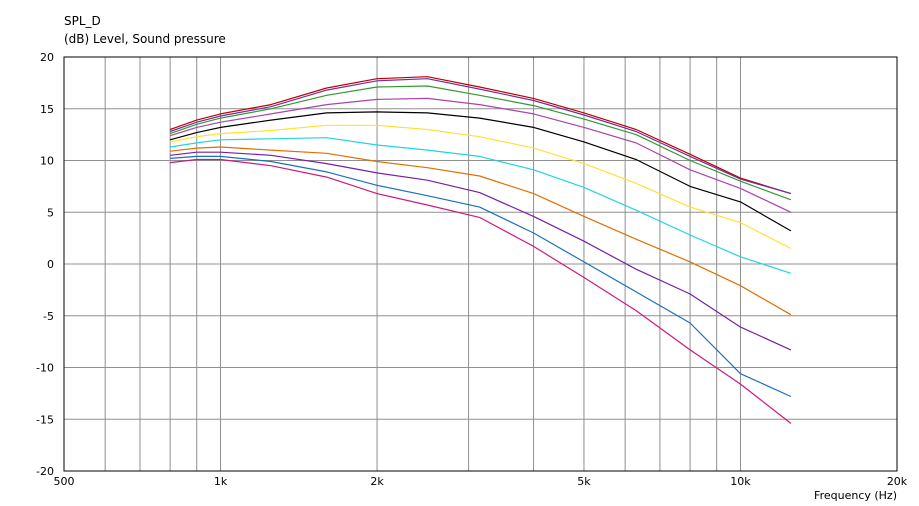  I want to click on chart-subtitle: (dB) Level, Sound pressure, so click(145, 39).